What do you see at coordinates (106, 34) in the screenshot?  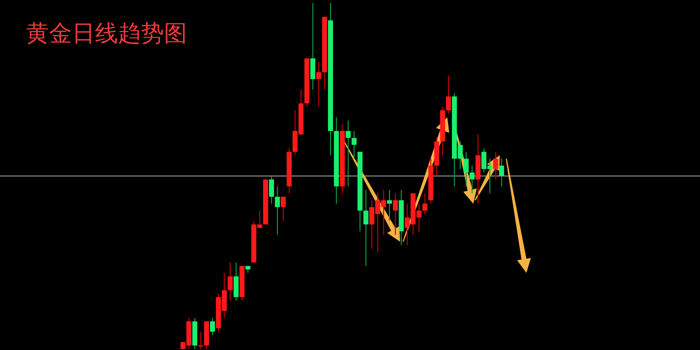 I see `text: 黄金日线趋势图` at bounding box center [106, 34].